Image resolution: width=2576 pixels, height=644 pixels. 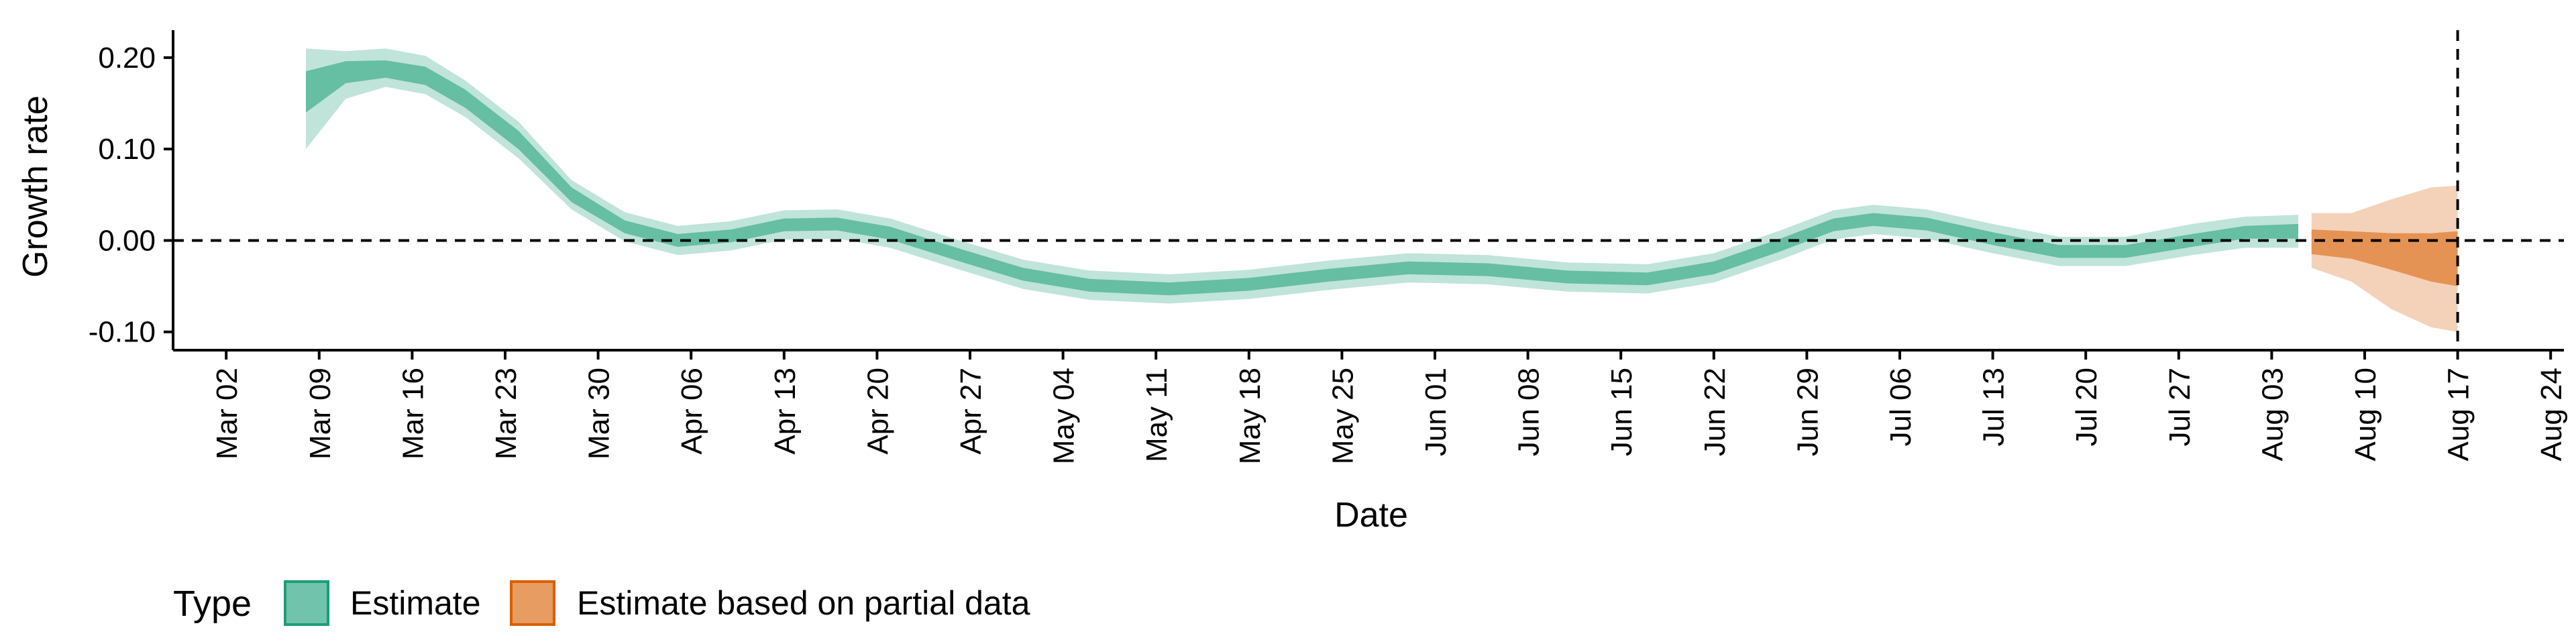 I want to click on x-tick-label: Jul 20, so click(x=2086, y=407).